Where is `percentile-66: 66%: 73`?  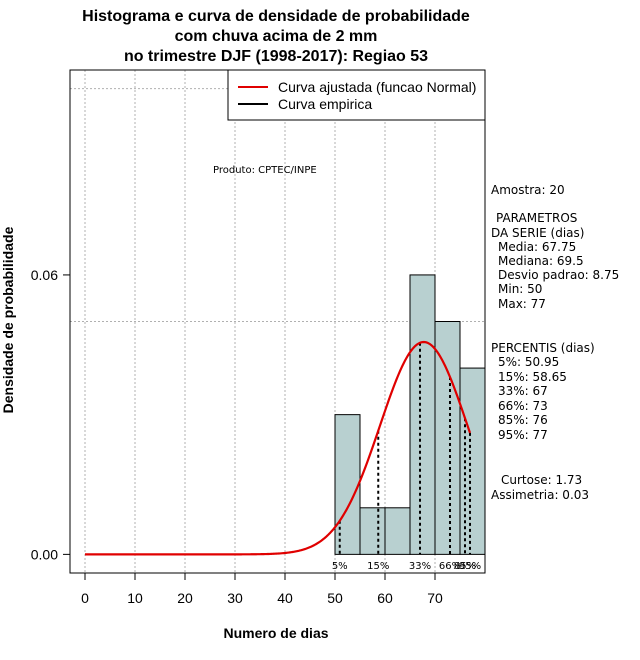 percentile-66: 66%: 73 is located at coordinates (523, 406).